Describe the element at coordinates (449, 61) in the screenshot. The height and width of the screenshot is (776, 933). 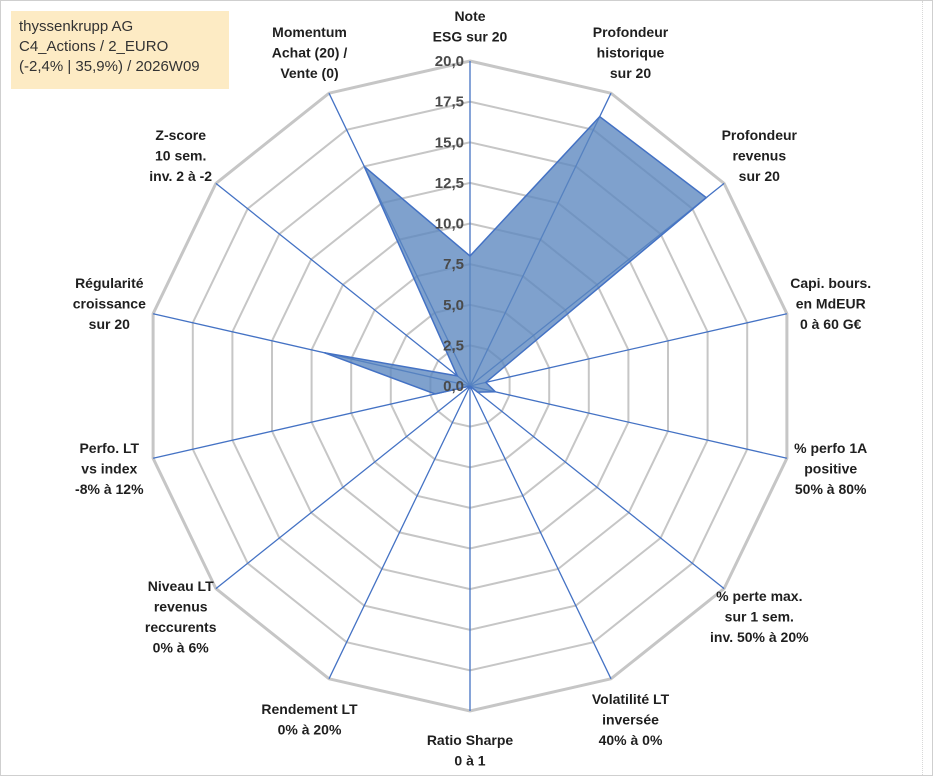
I see `tick-label: 20,0` at that location.